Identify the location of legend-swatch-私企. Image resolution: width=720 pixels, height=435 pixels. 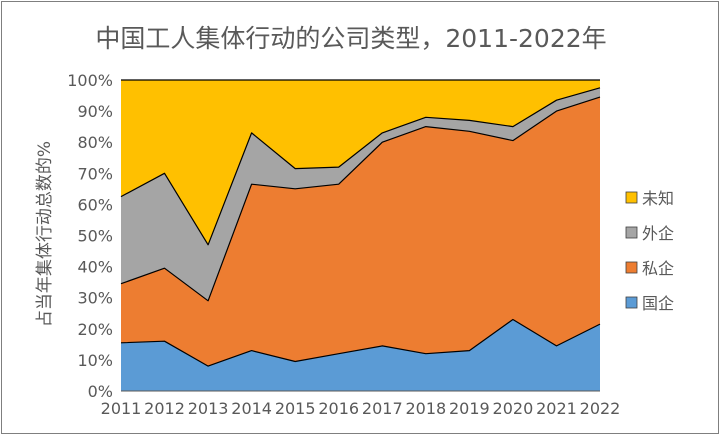
(631, 267).